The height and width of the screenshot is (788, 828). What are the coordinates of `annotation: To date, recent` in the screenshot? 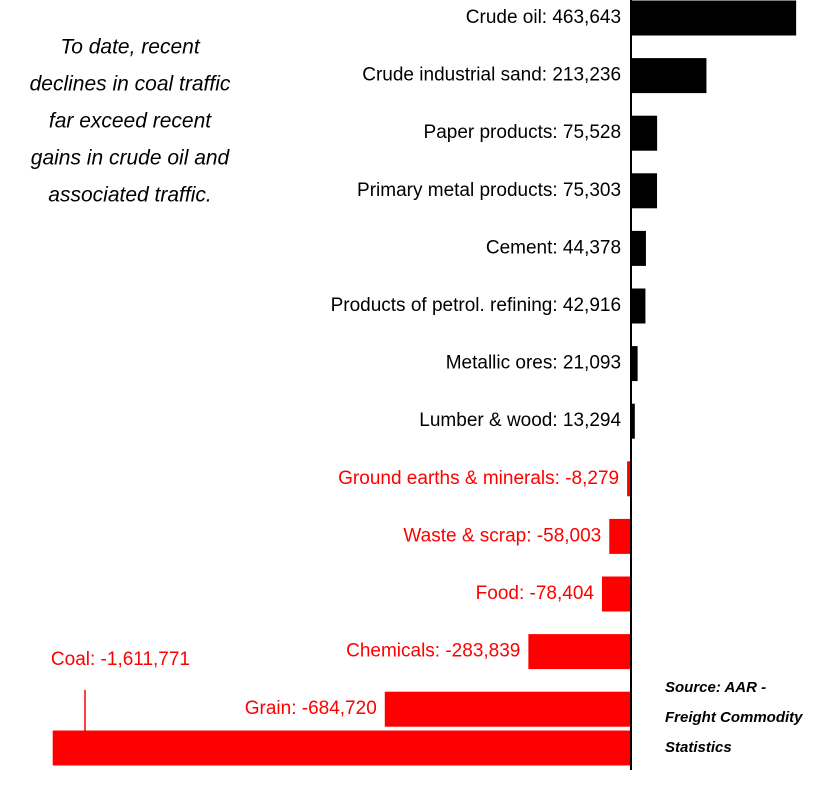 It's located at (130, 47).